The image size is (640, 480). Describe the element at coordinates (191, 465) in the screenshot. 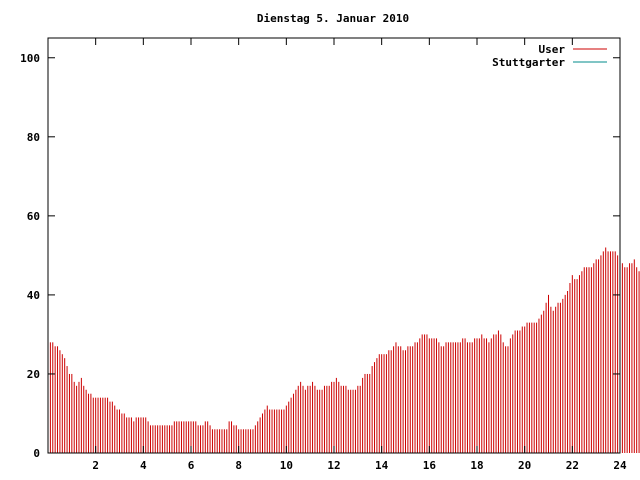

I see `x-tick-label: 6` at that location.